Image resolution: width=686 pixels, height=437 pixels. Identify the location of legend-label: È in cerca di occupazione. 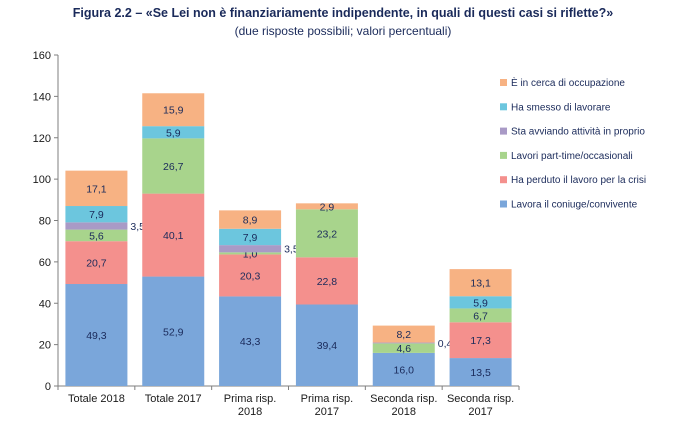
(568, 82).